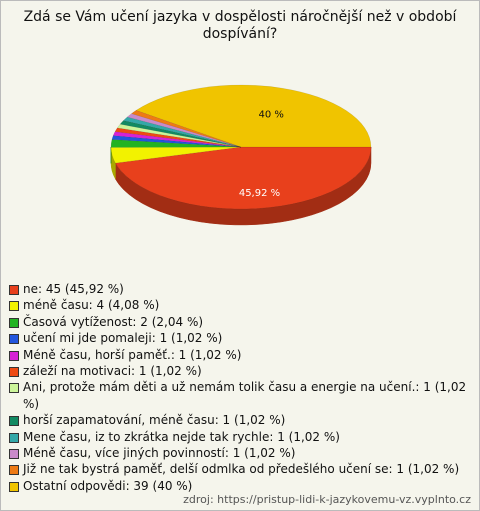  What do you see at coordinates (239, 322) in the screenshot?
I see `legend-item: Časová vytíženost: 2 (2,04 %)` at bounding box center [239, 322].